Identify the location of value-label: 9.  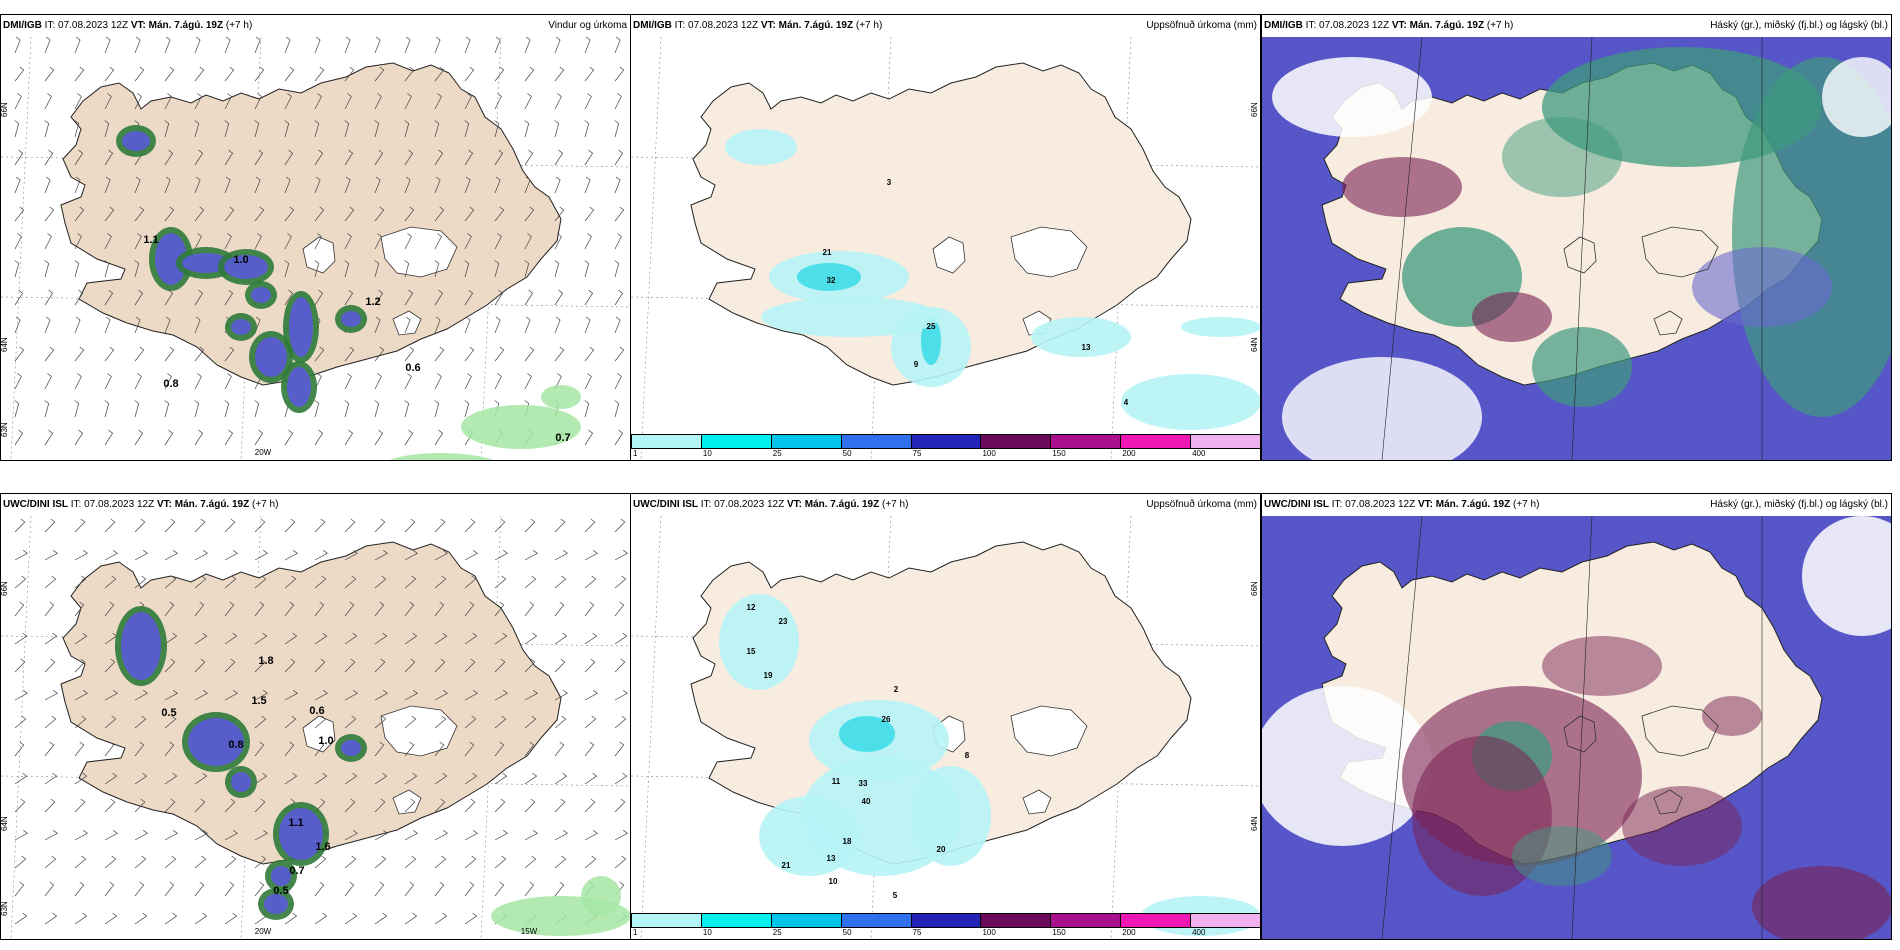
(916, 364).